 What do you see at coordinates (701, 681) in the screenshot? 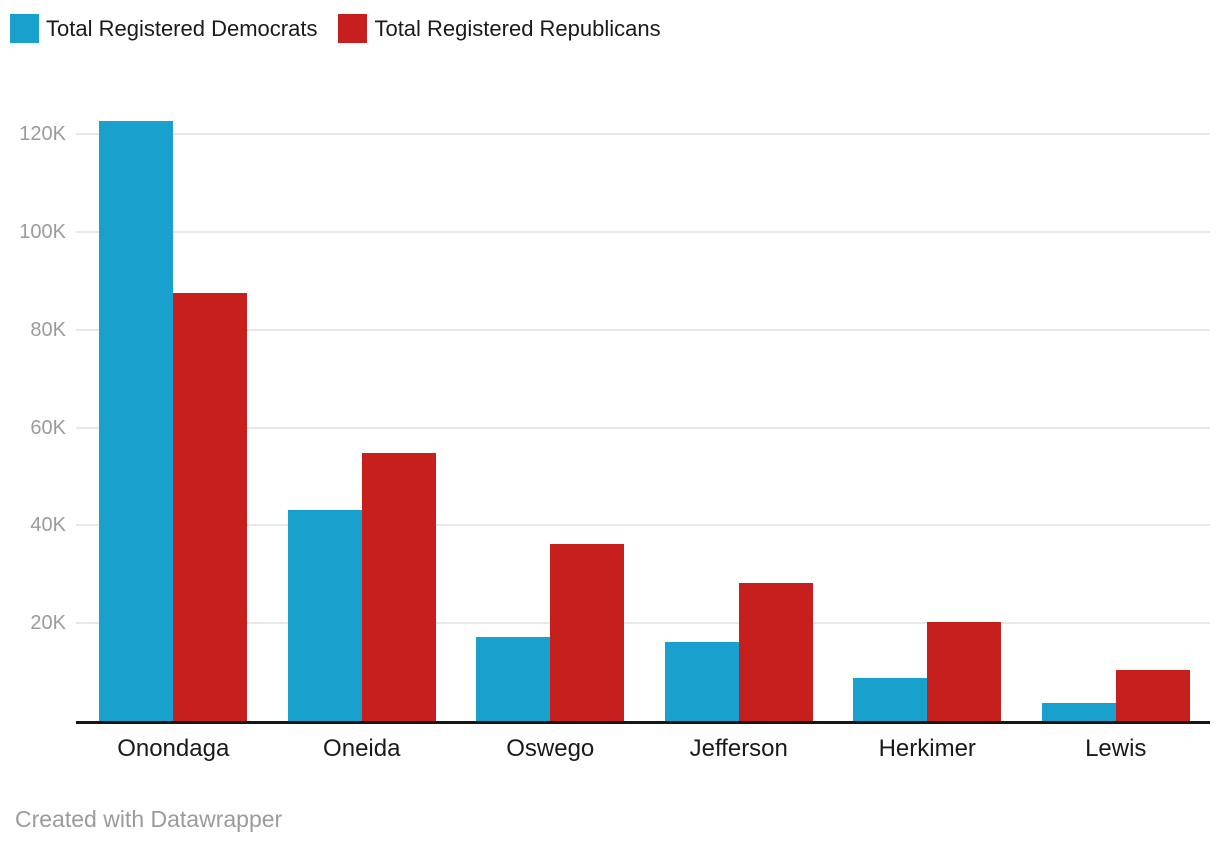
I see `bar-jefferson-democrats` at bounding box center [701, 681].